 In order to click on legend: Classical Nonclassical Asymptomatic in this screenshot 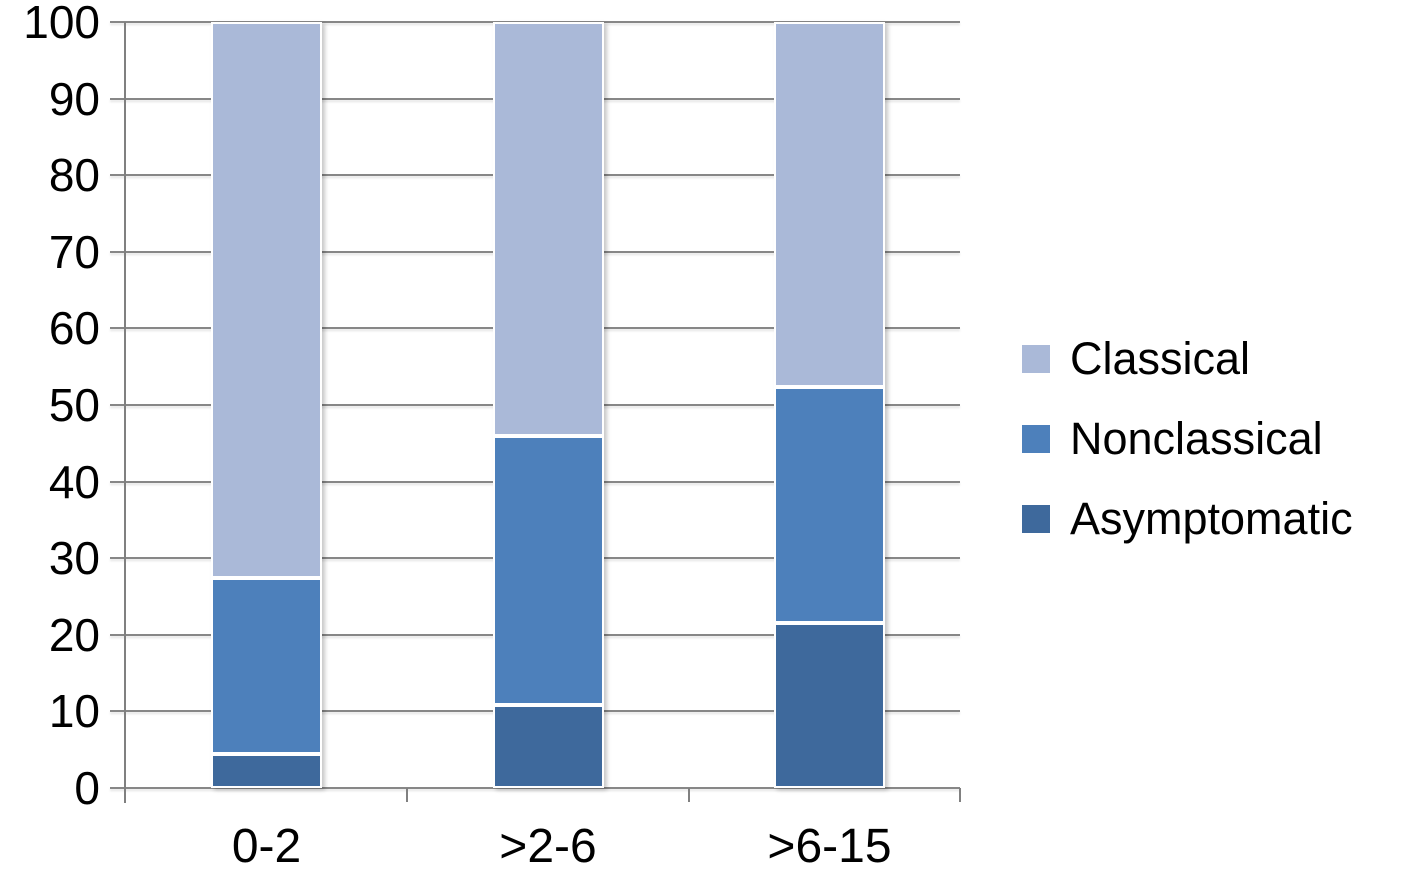, I will do `click(1187, 439)`.